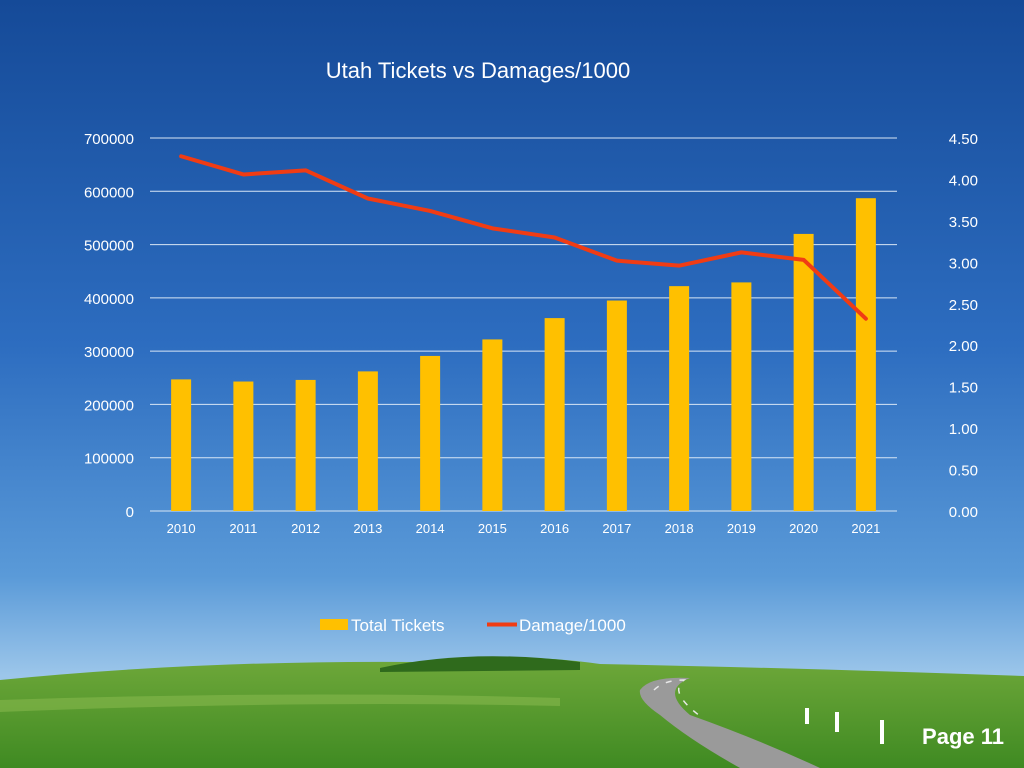  What do you see at coordinates (305, 528) in the screenshot?
I see `x-tick-label: 2012` at bounding box center [305, 528].